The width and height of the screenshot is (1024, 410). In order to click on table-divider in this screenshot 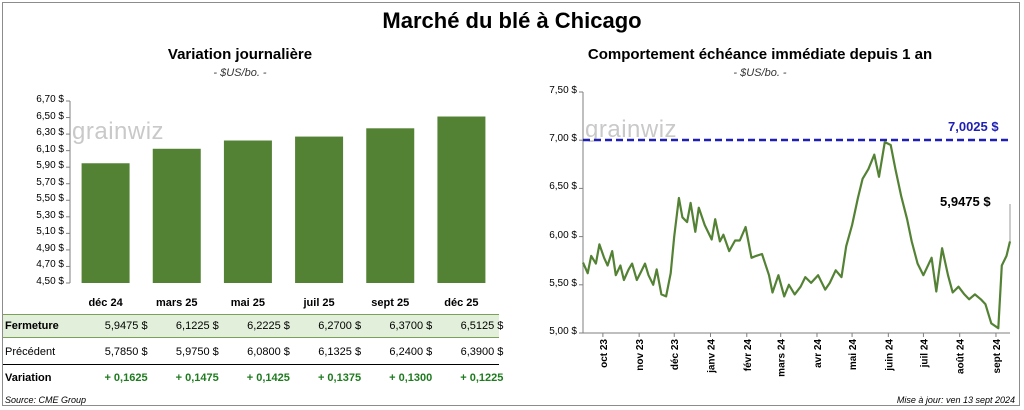, I will do `click(251, 364)`.